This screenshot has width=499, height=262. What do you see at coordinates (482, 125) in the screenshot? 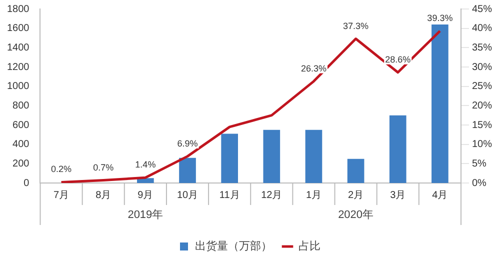
I see `y2-tick-label: 15%` at bounding box center [482, 125].